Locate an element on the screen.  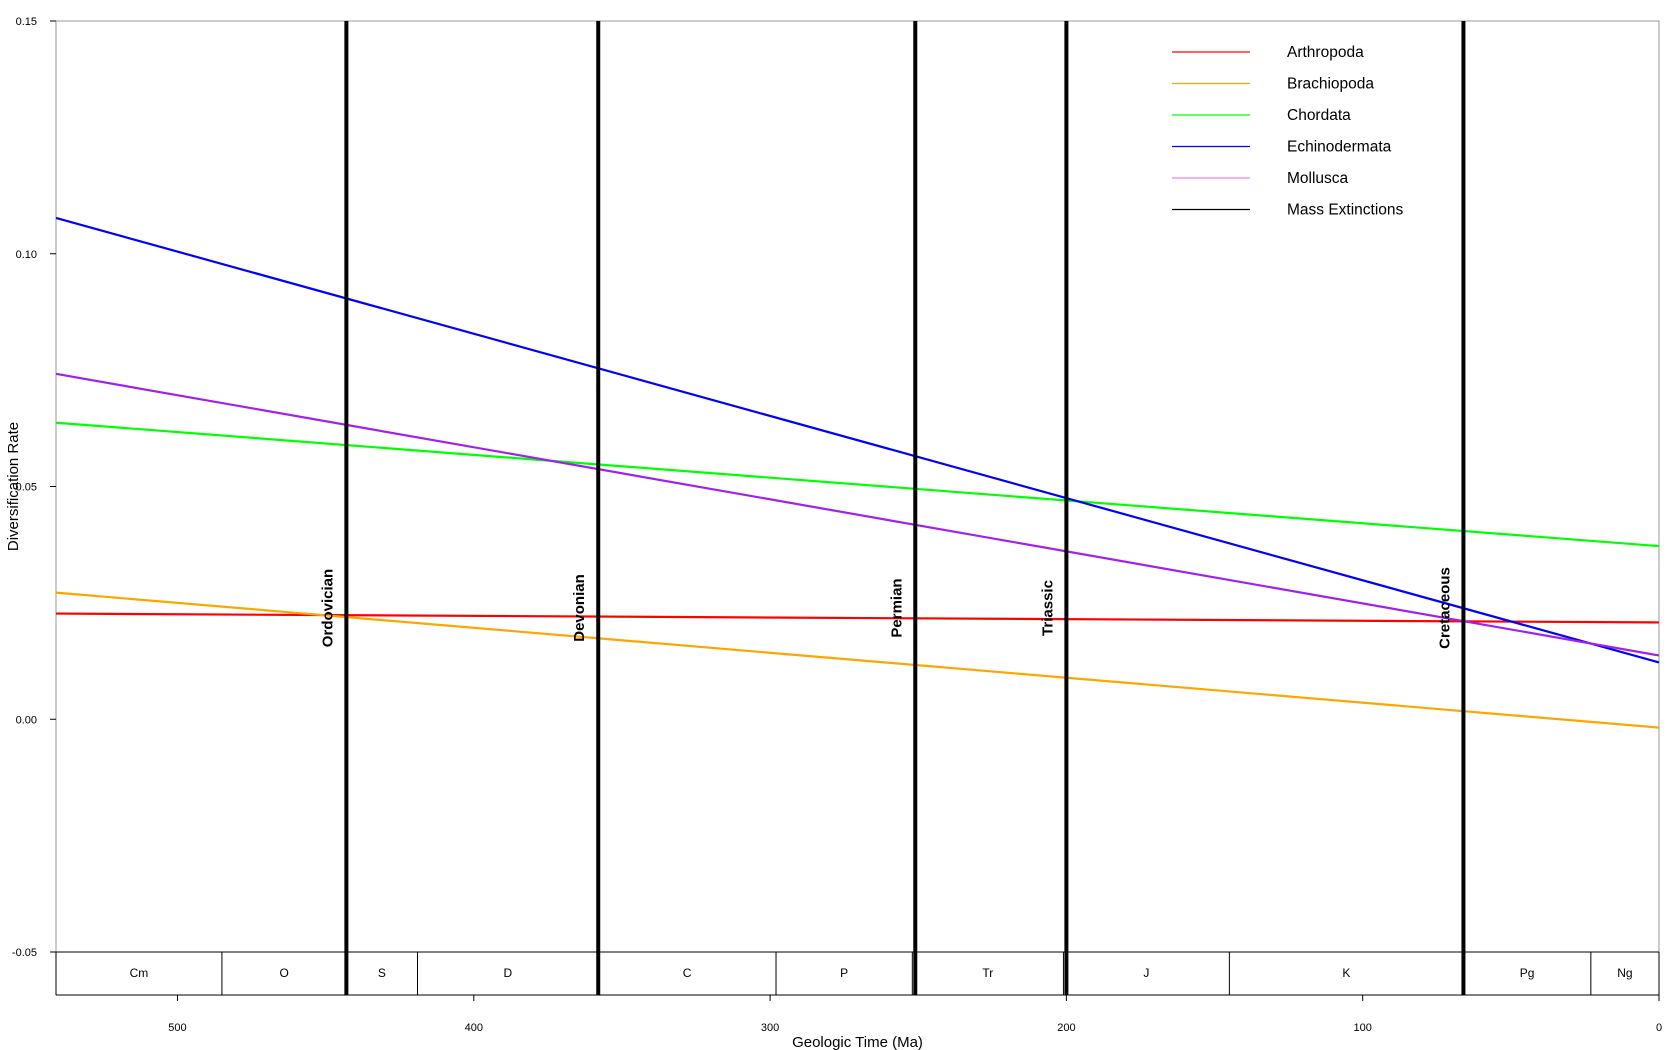
legend-label-mollusca: Mollusca is located at coordinates (1318, 178).